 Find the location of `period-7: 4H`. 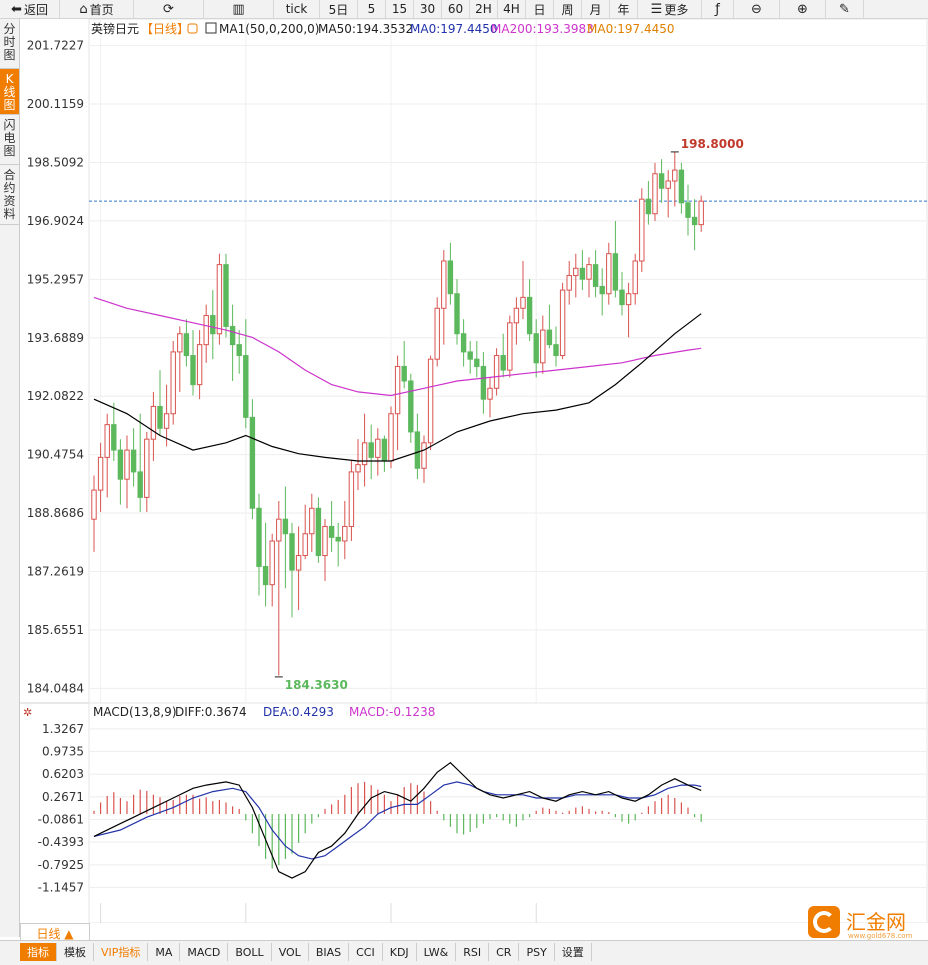

period-7: 4H is located at coordinates (512, 9).